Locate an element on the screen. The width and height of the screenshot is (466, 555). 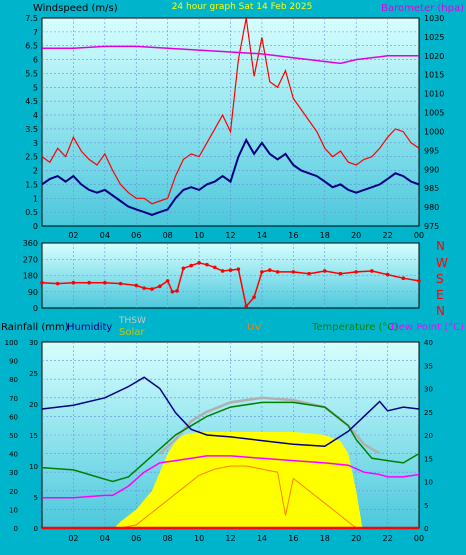
direction-grid is located at coordinates (230, 275).